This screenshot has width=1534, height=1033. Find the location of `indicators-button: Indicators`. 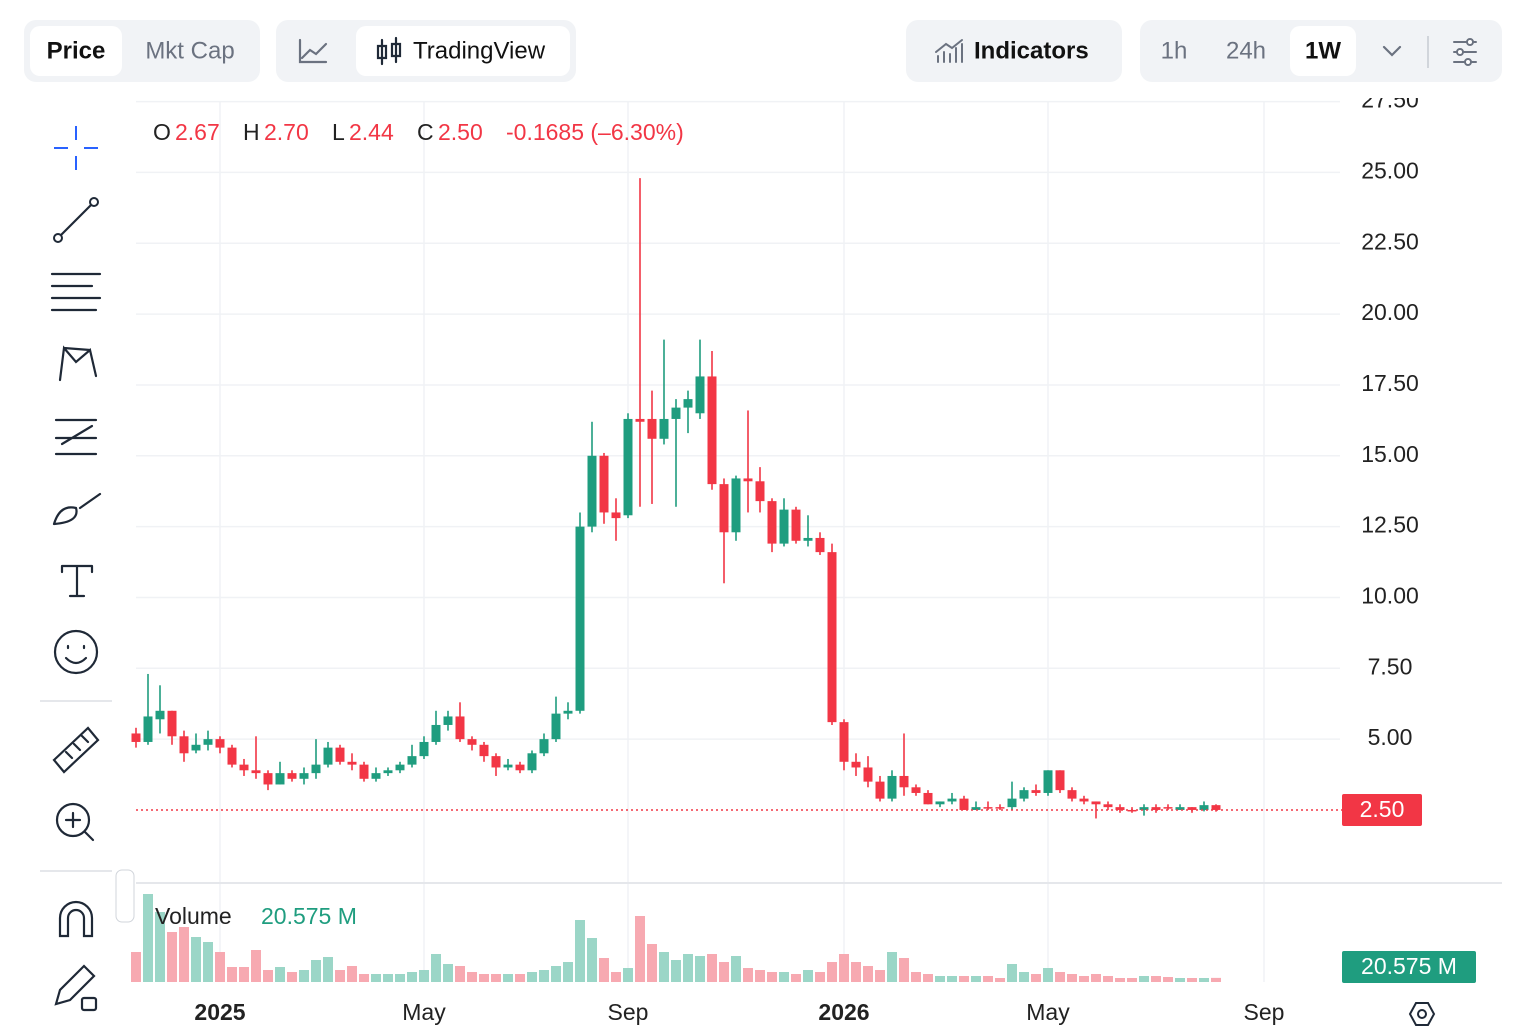

indicators-button: Indicators is located at coordinates (1031, 50).